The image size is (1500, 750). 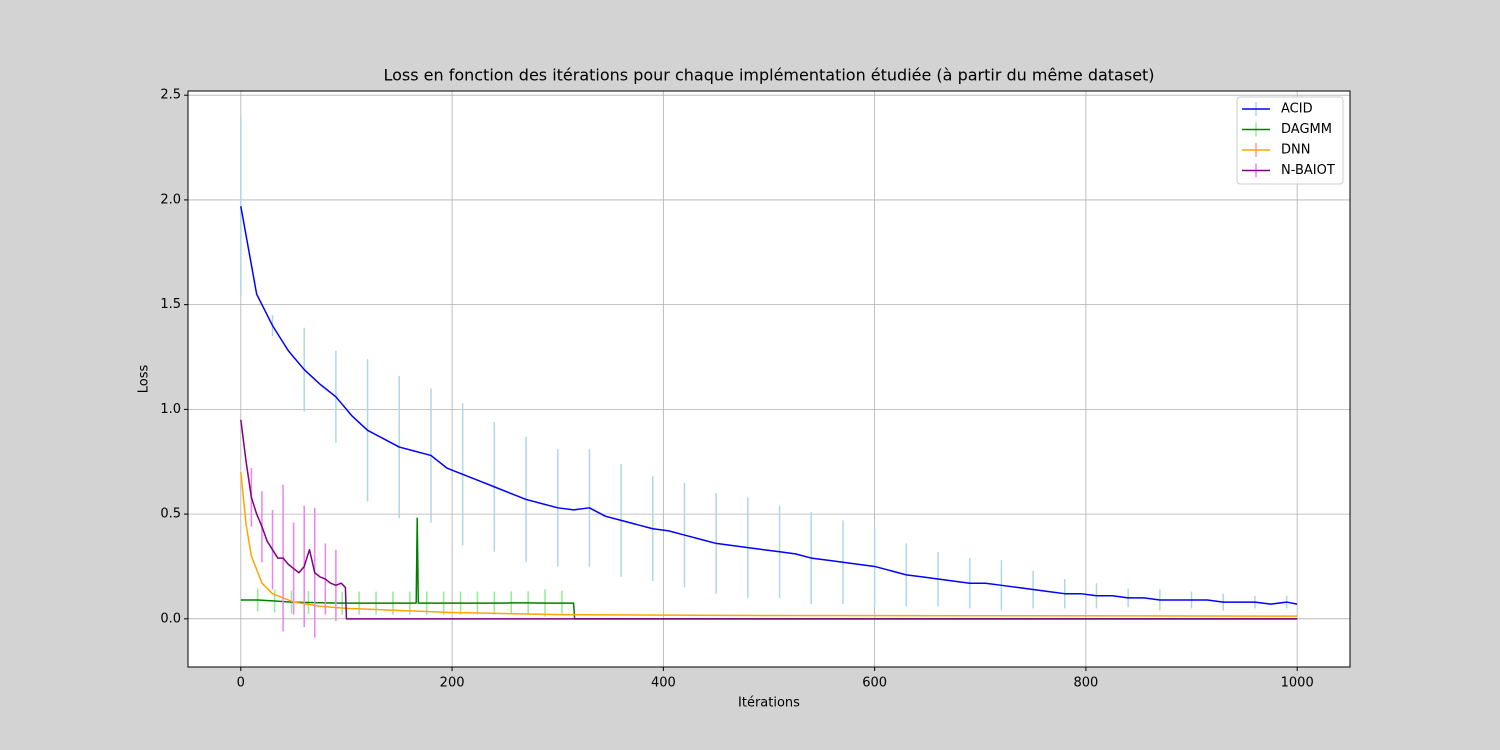 What do you see at coordinates (1295, 150) in the screenshot?
I see `legend-label: DNN` at bounding box center [1295, 150].